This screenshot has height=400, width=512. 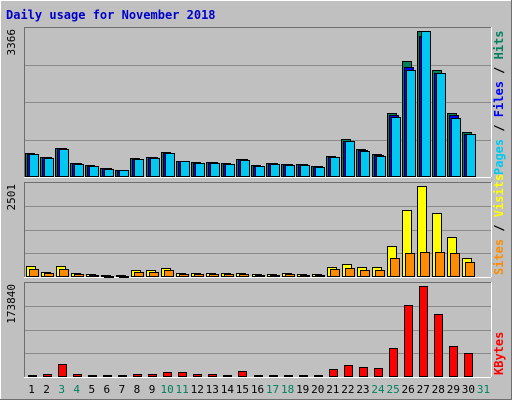 I want to click on x-tick-label-day-26: 26, so click(x=408, y=389).